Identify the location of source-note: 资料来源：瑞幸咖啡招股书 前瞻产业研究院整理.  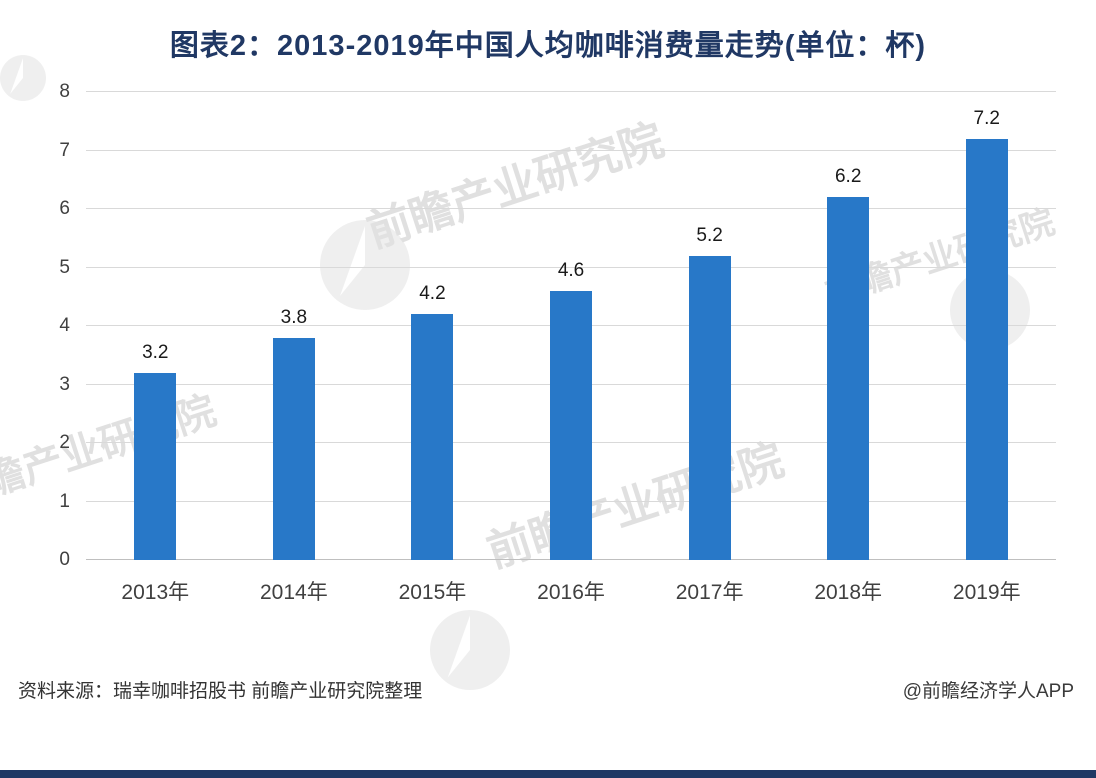
(220, 691).